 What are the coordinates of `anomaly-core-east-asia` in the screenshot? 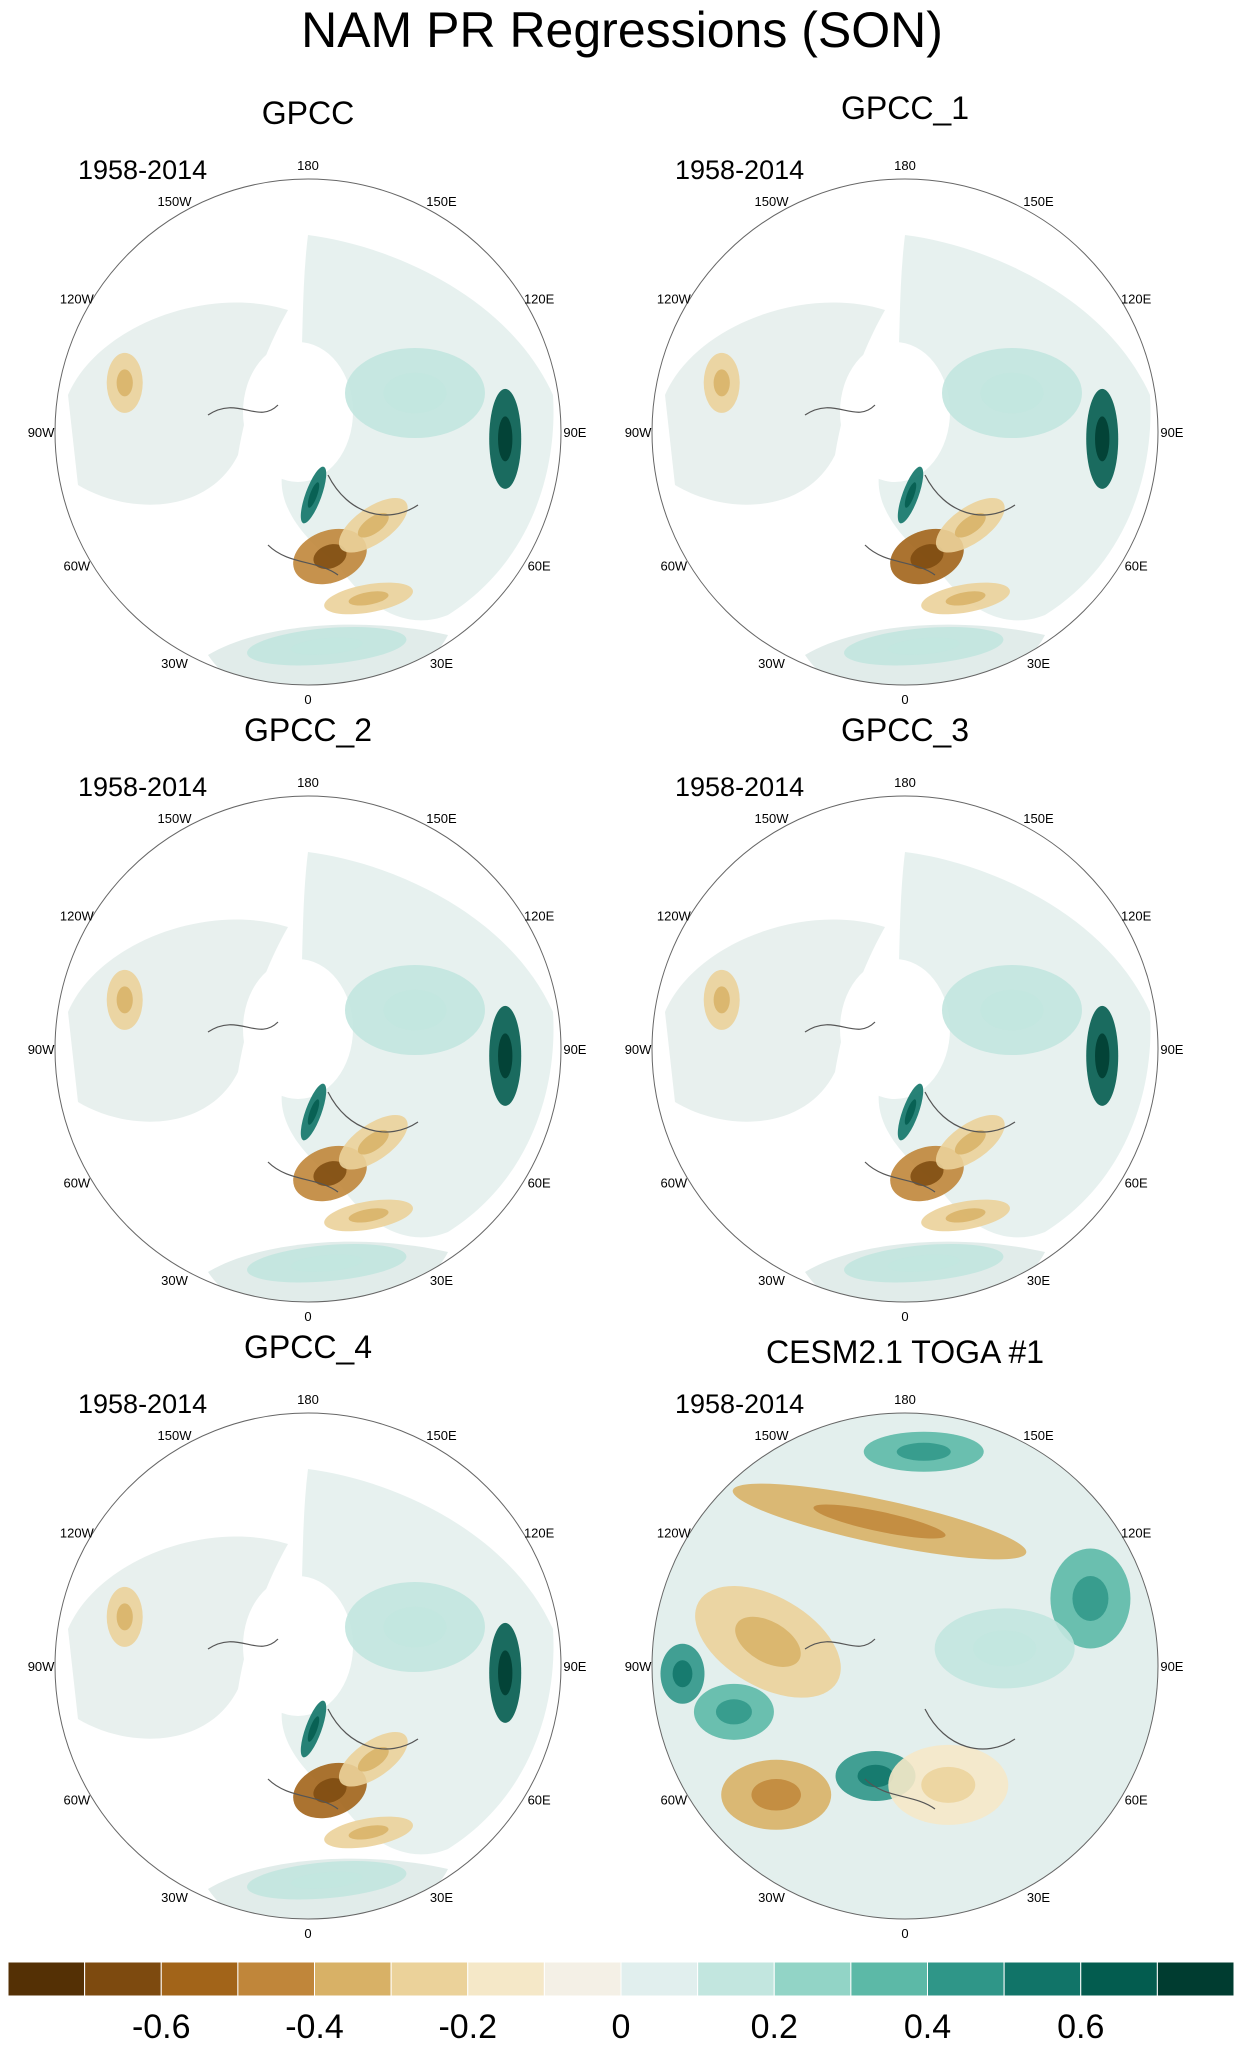 It's located at (1090, 1599).